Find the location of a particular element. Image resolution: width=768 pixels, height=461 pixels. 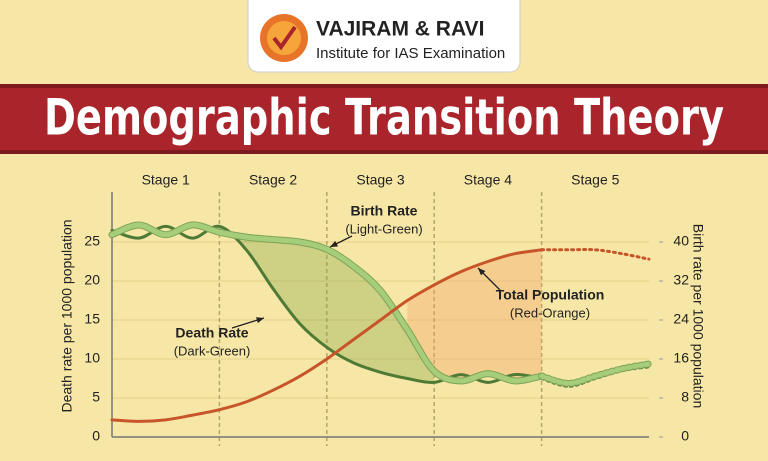

chart-title: Demographic Transition Theory is located at coordinates (384, 118).